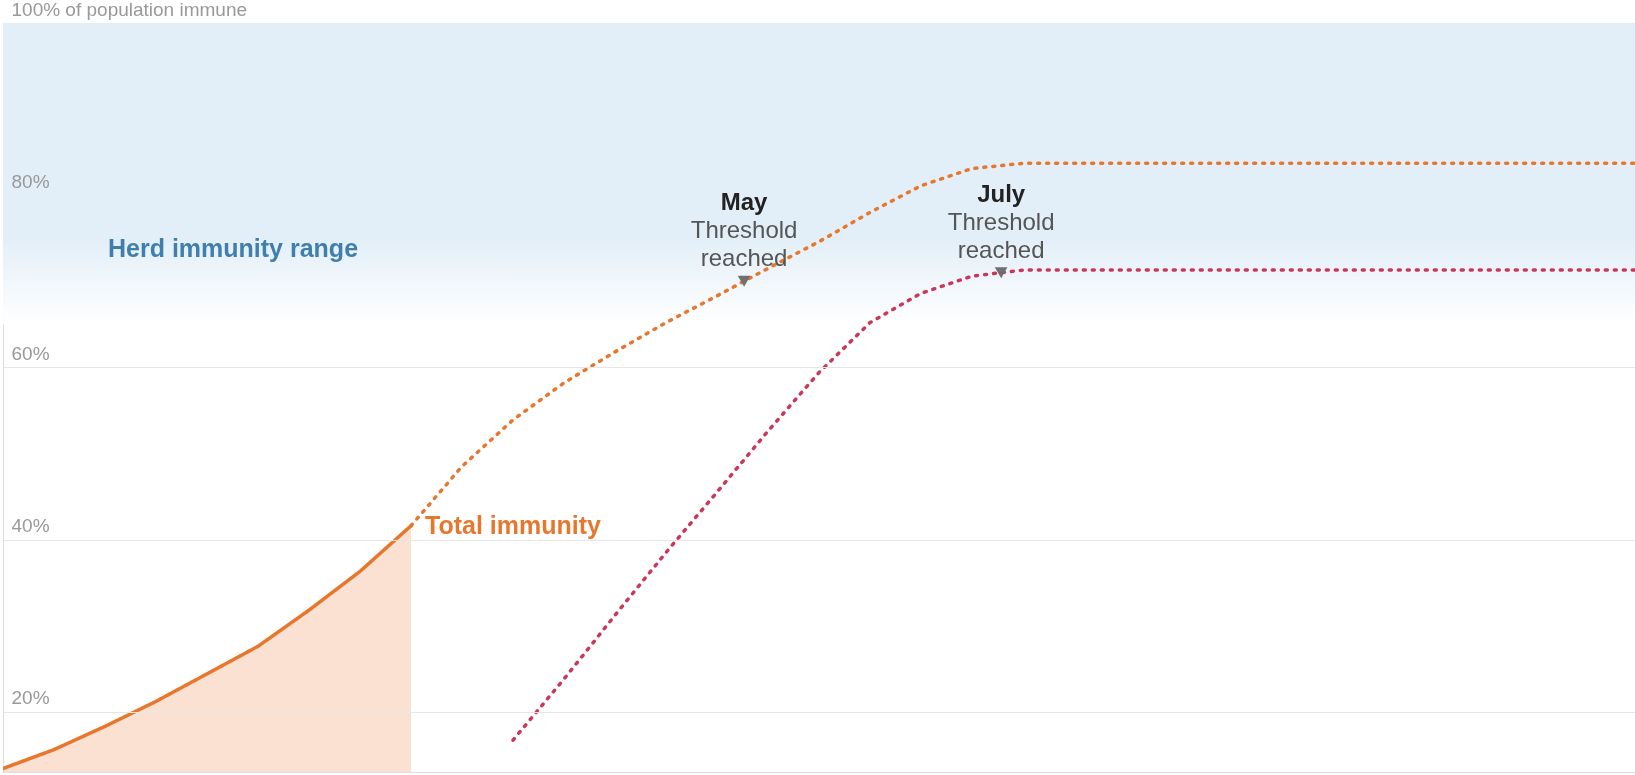 The image size is (1635, 775). What do you see at coordinates (513, 524) in the screenshot?
I see `series-label: Total immunity` at bounding box center [513, 524].